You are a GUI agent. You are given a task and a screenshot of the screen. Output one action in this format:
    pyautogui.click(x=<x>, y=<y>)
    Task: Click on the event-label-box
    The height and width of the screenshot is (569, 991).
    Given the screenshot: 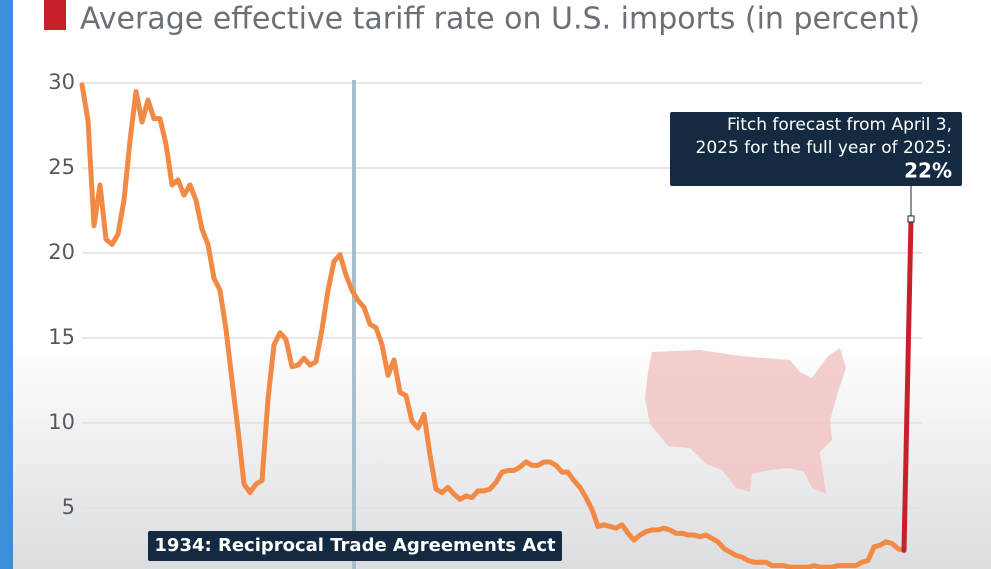 What is the action you would take?
    pyautogui.click(x=355, y=546)
    